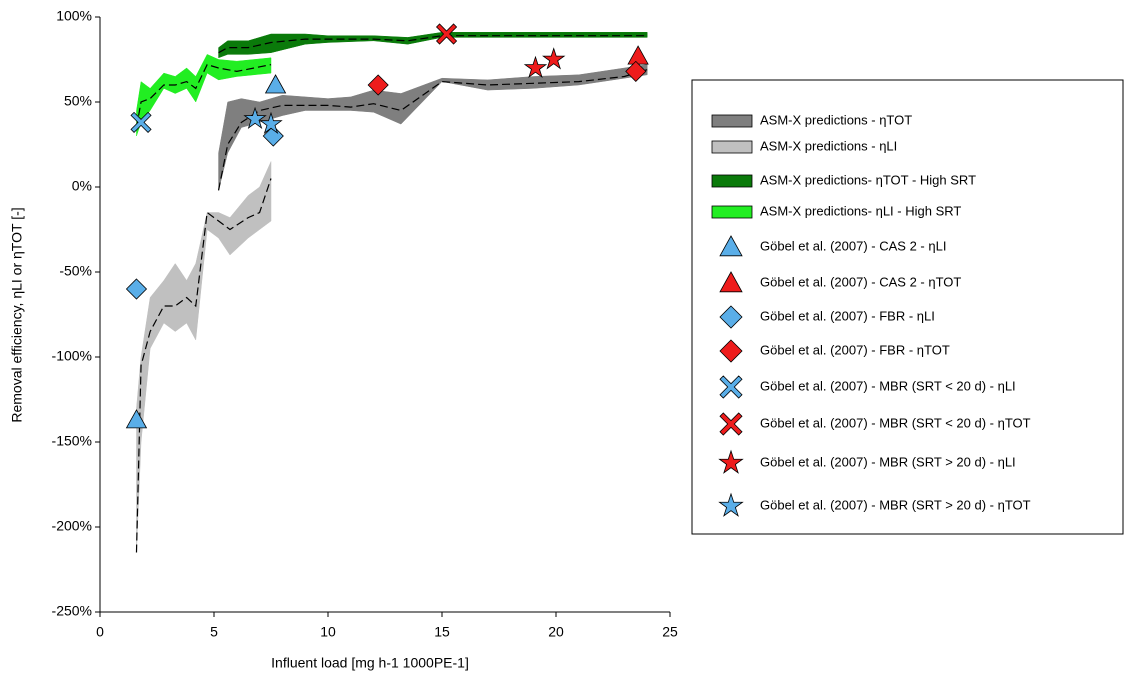 This screenshot has height=680, width=1124. What do you see at coordinates (74, 16) in the screenshot?
I see `y-tick-label: 100%` at bounding box center [74, 16].